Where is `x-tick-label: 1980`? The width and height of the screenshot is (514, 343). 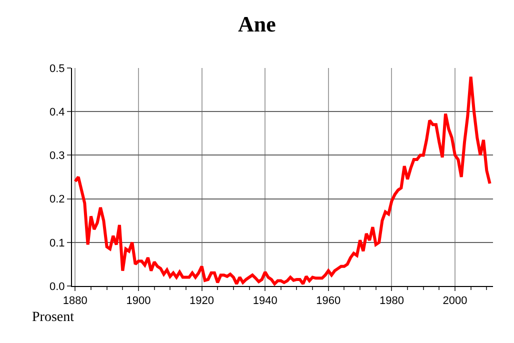 x-tick-label: 1980 is located at coordinates (391, 301).